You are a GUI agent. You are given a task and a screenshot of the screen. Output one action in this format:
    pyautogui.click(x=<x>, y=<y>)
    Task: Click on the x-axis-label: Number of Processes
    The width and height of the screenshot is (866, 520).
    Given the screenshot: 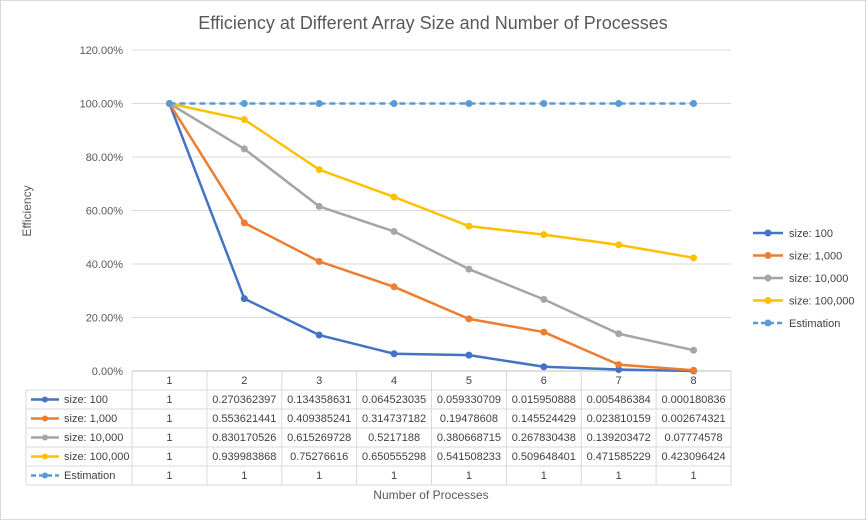 What is the action you would take?
    pyautogui.click(x=430, y=495)
    